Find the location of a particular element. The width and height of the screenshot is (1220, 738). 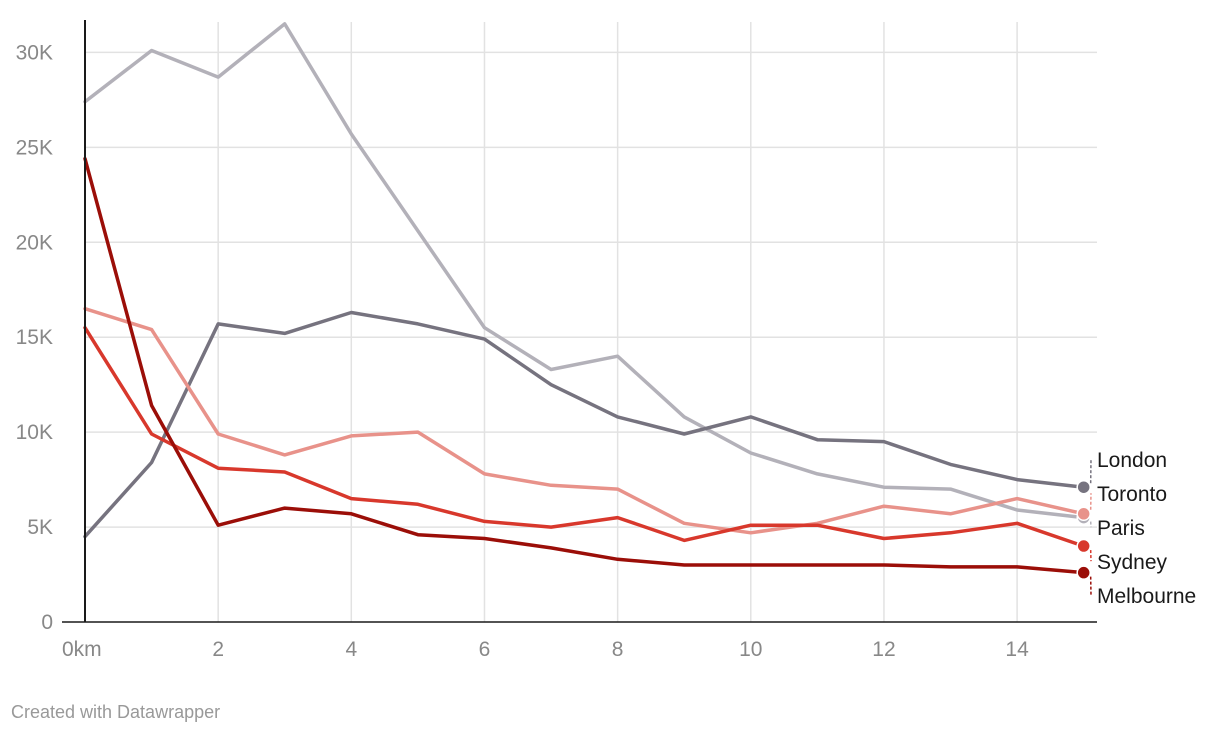

y-tick-label: 30K is located at coordinates (34, 52).